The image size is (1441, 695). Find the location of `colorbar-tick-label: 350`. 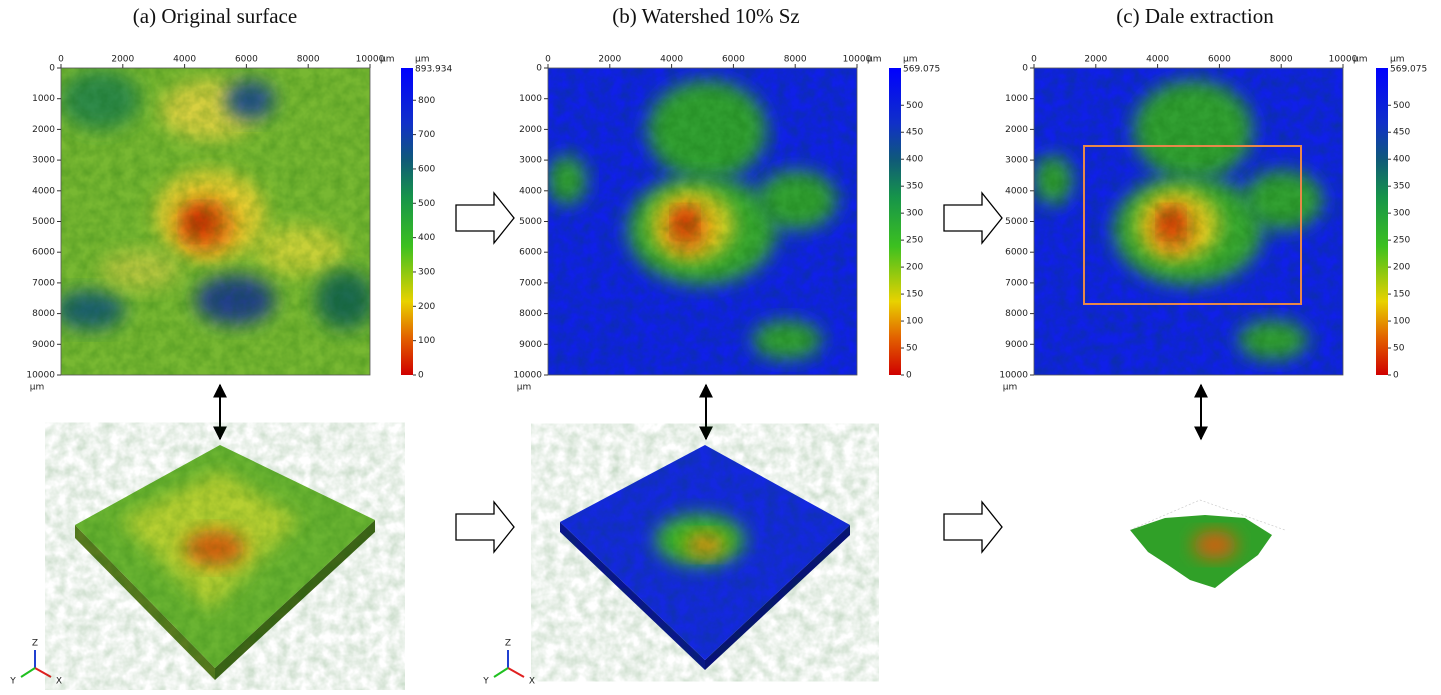

colorbar-tick-label: 350 is located at coordinates (1401, 187).